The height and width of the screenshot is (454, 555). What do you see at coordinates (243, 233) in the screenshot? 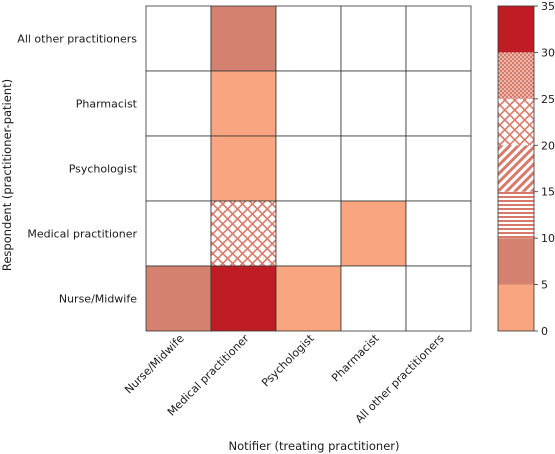
I see `heatmap-cell-medical-practitioner-medical-practitioner` at bounding box center [243, 233].